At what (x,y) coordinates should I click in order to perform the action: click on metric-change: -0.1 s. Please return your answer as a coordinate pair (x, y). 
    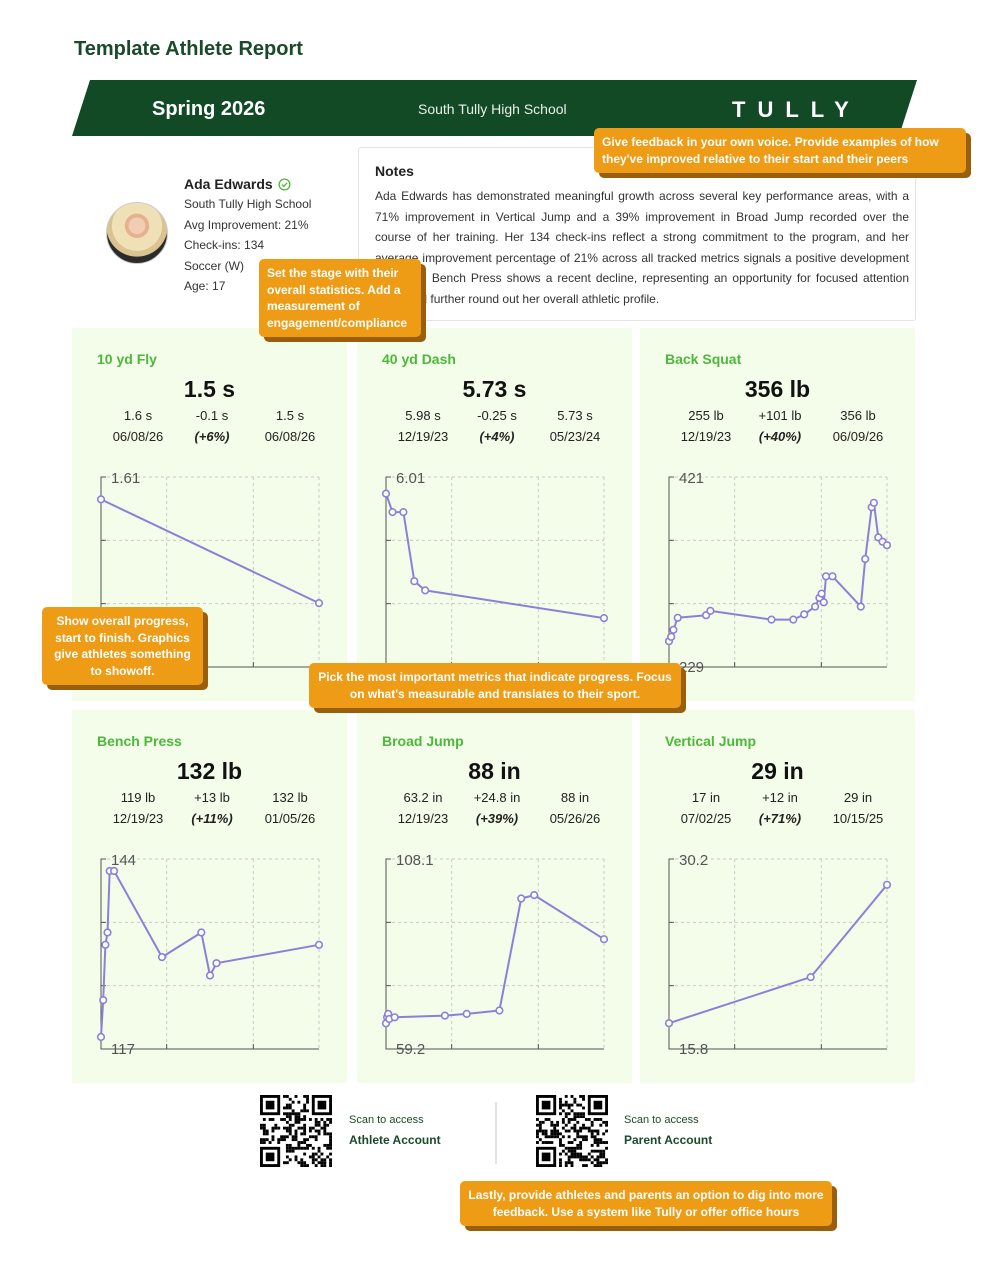
    Looking at the image, I should click on (212, 415).